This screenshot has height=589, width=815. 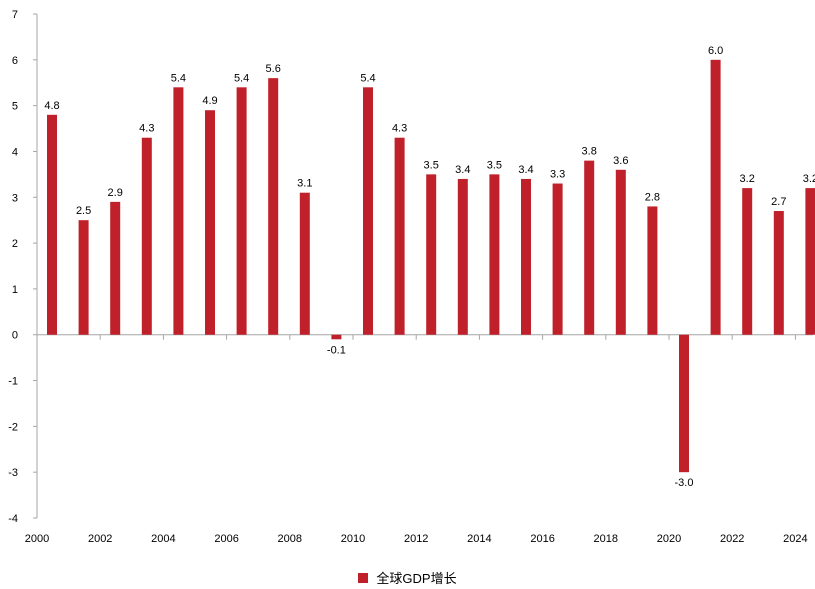 What do you see at coordinates (15, 244) in the screenshot?
I see `y-tick-label: 2` at bounding box center [15, 244].